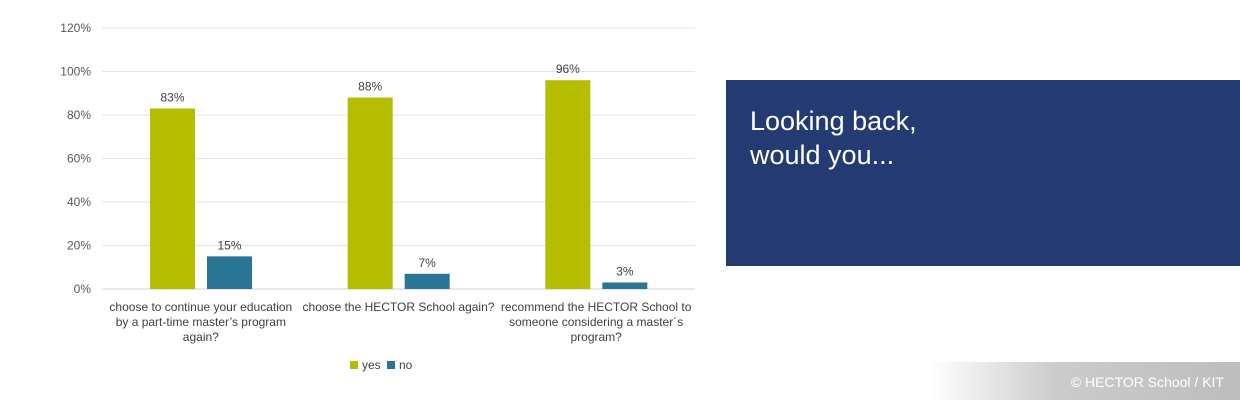  I want to click on legend-label-no: no, so click(406, 365).